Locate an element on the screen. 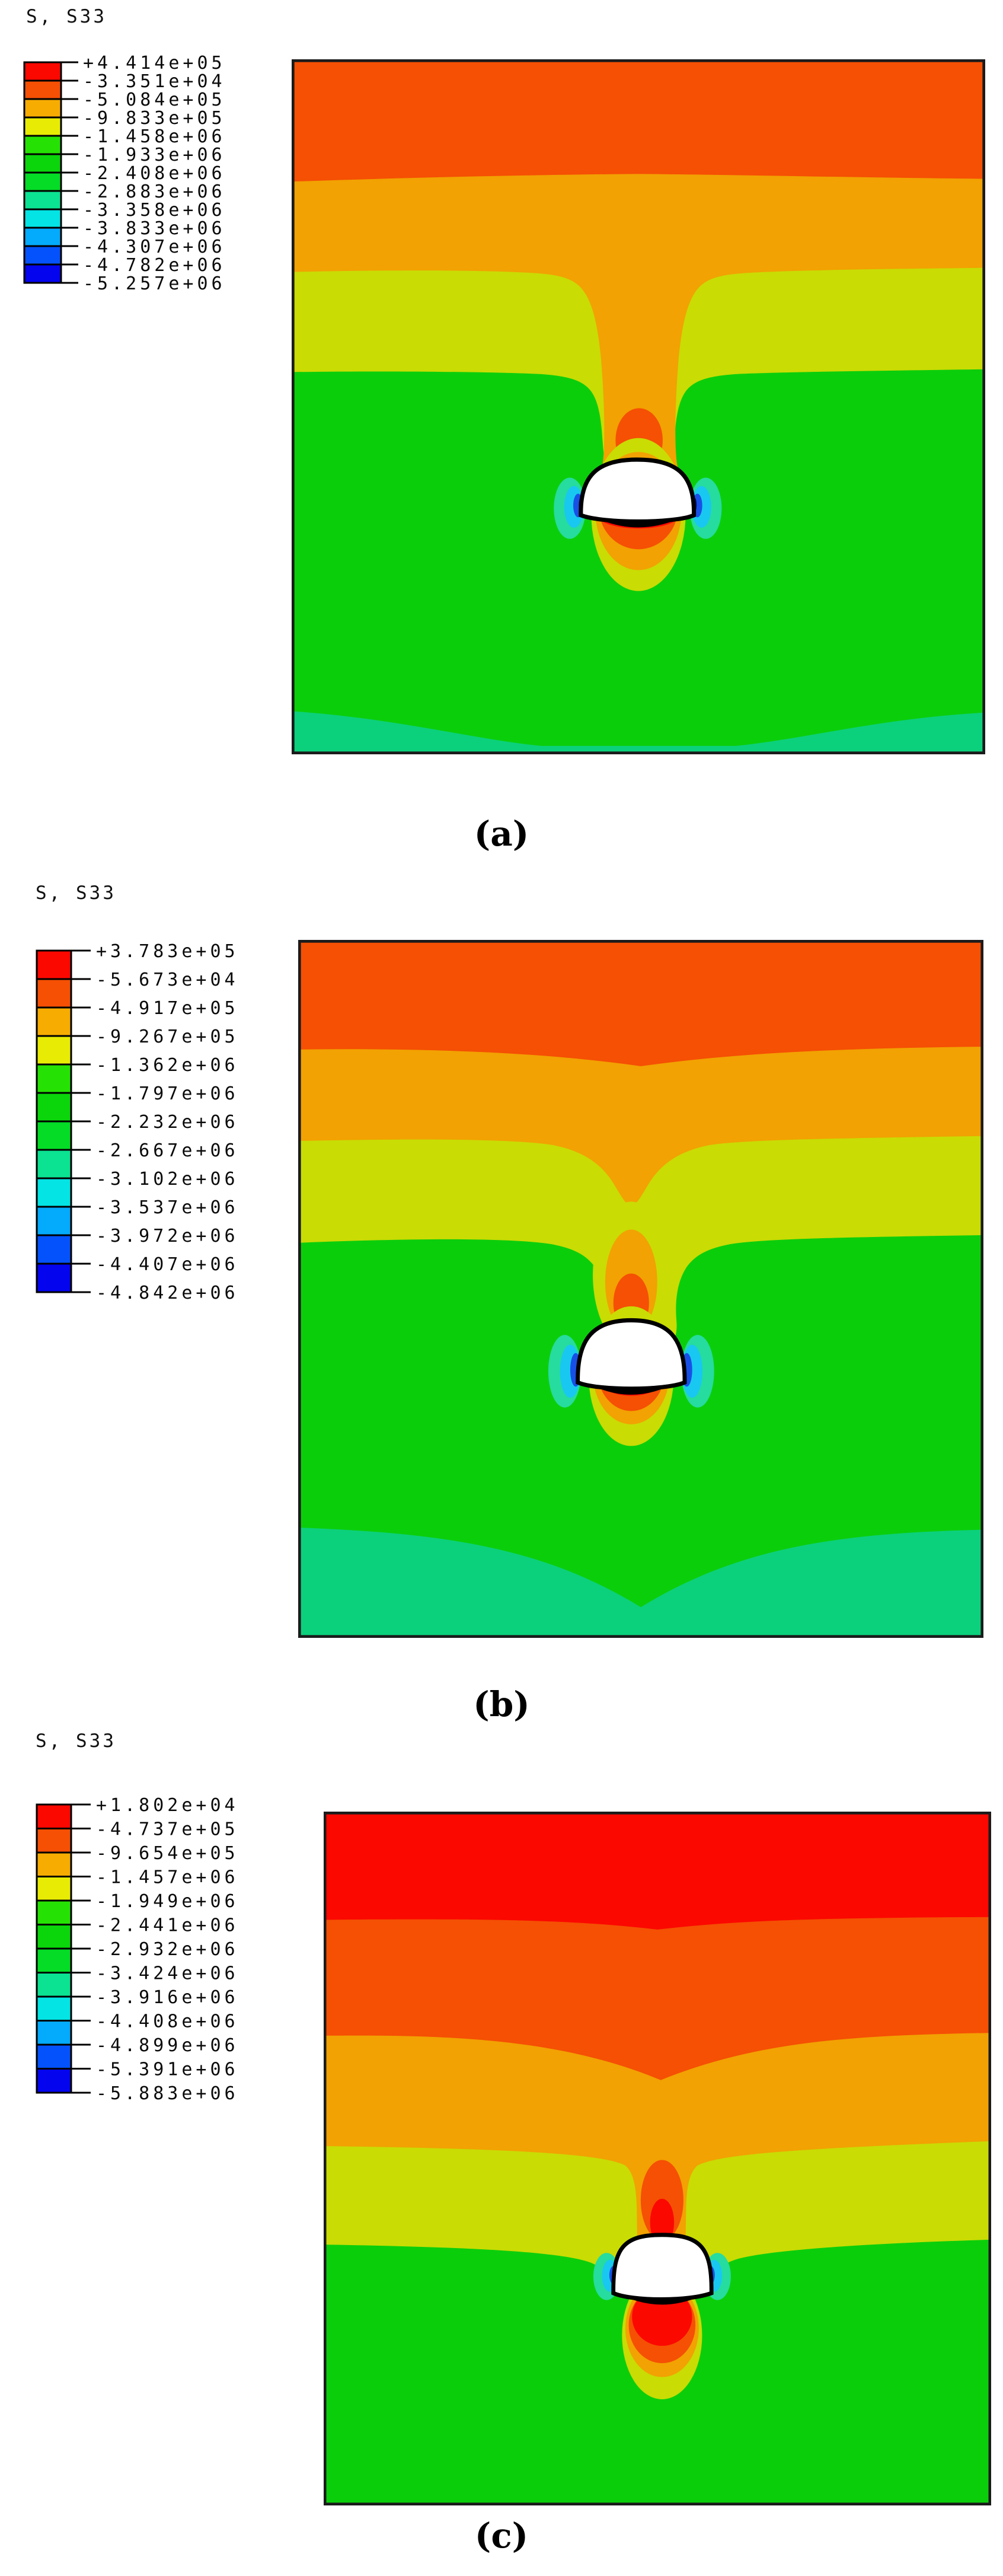 This screenshot has width=1003, height=2576. legend-value: -5.673e+04 is located at coordinates (167, 980).